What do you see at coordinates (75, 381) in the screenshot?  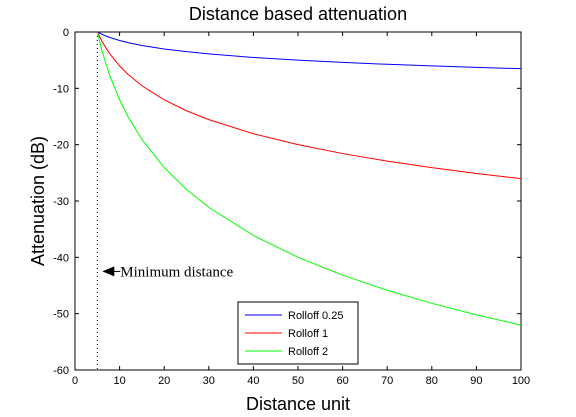 I see `x-tick-label: 0` at bounding box center [75, 381].